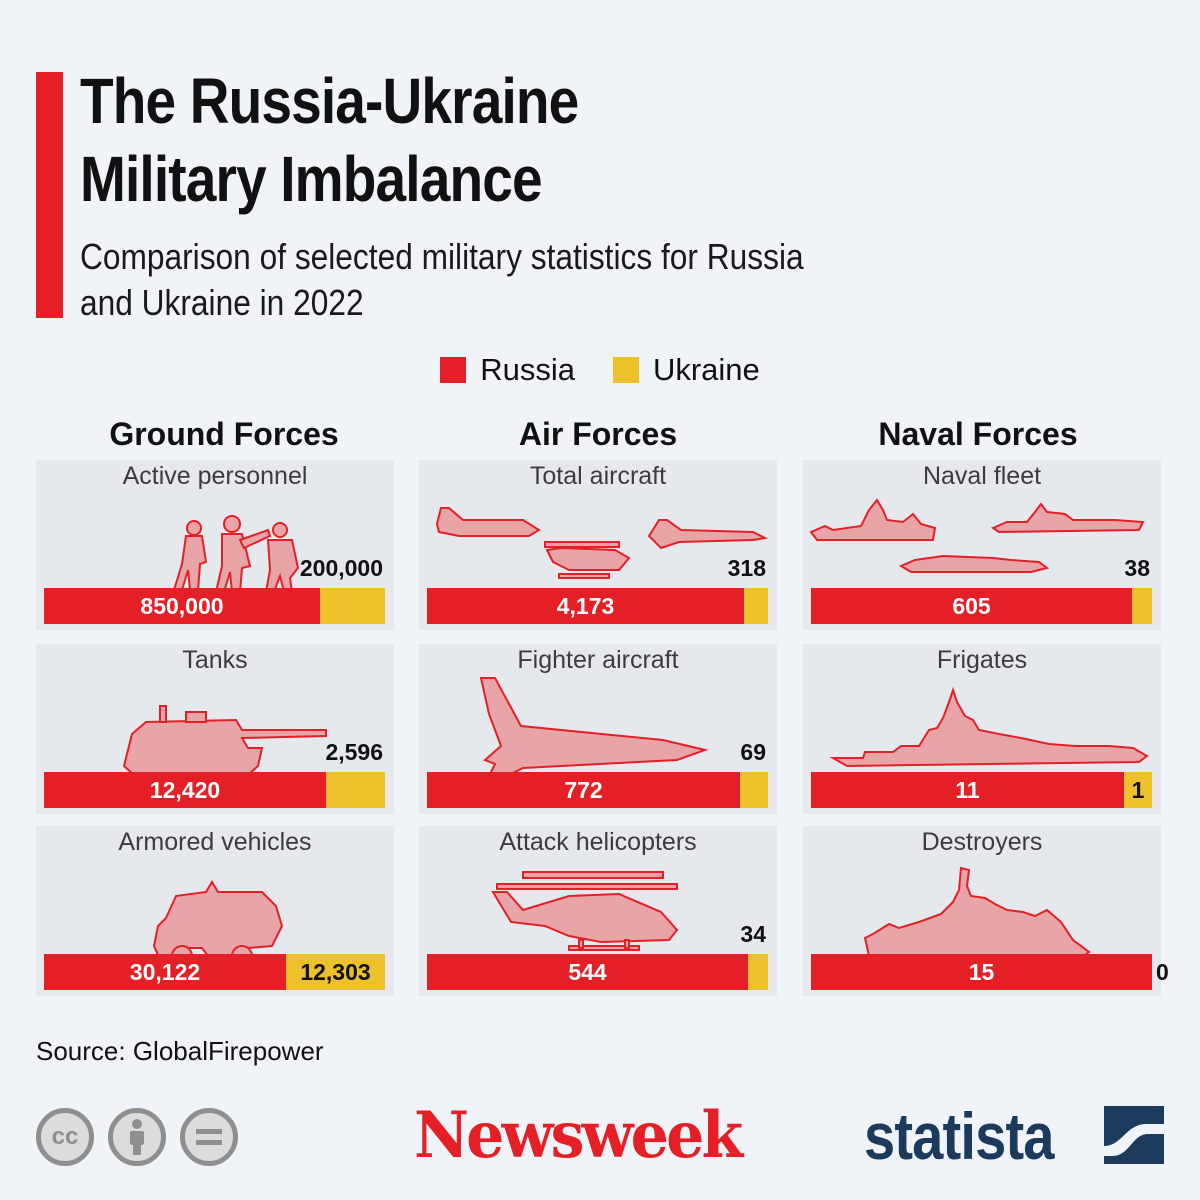 The image size is (1200, 1200). I want to click on stacked-bar: 4,173 318, so click(597, 589).